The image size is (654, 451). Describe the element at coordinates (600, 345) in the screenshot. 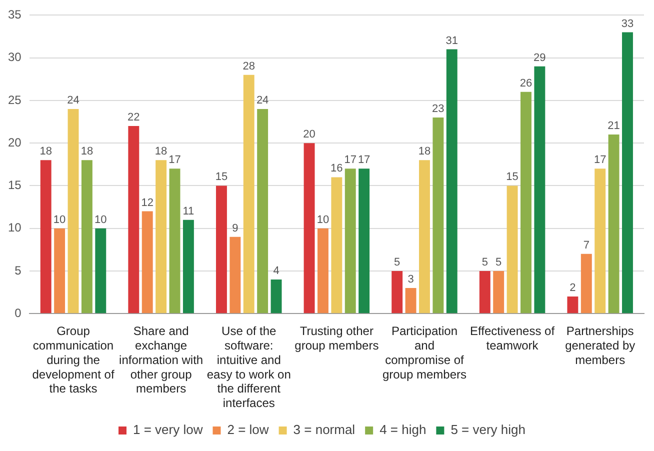

I see `x-tick-label: Partnerships generated by members` at that location.